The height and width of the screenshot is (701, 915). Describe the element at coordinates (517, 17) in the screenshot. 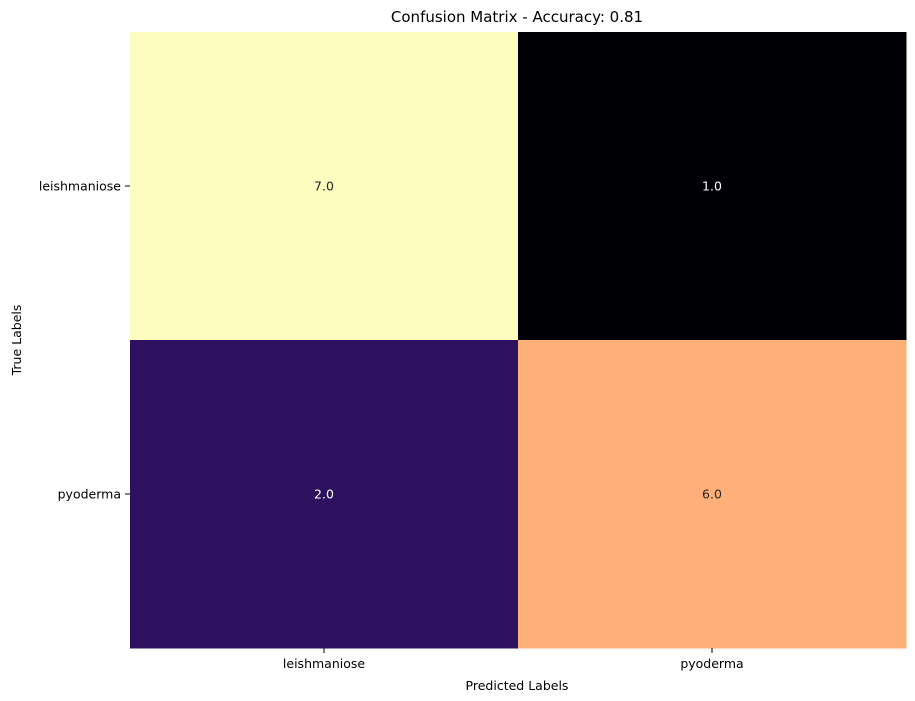

I see `chart-title: Confusion Matrix - Accuracy: 0.81` at that location.